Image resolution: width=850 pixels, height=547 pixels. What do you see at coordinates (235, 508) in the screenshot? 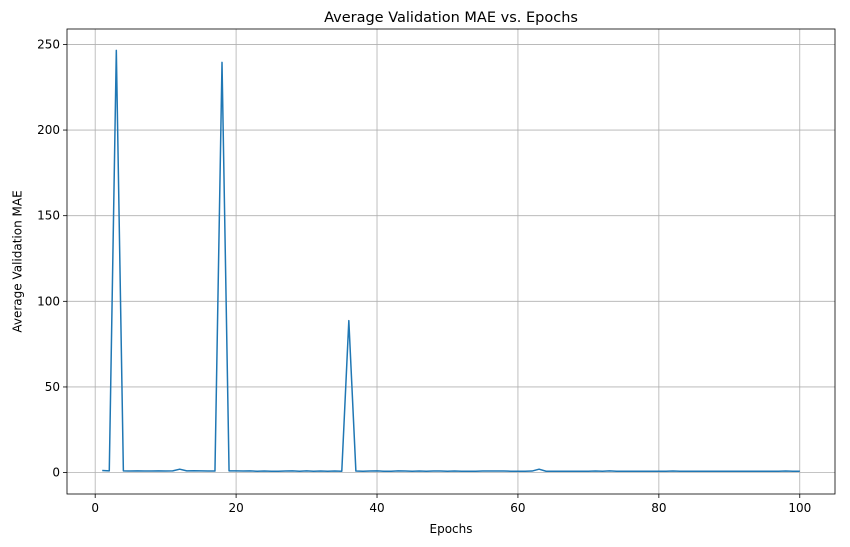
I see `x-tick-label: 20` at bounding box center [235, 508].